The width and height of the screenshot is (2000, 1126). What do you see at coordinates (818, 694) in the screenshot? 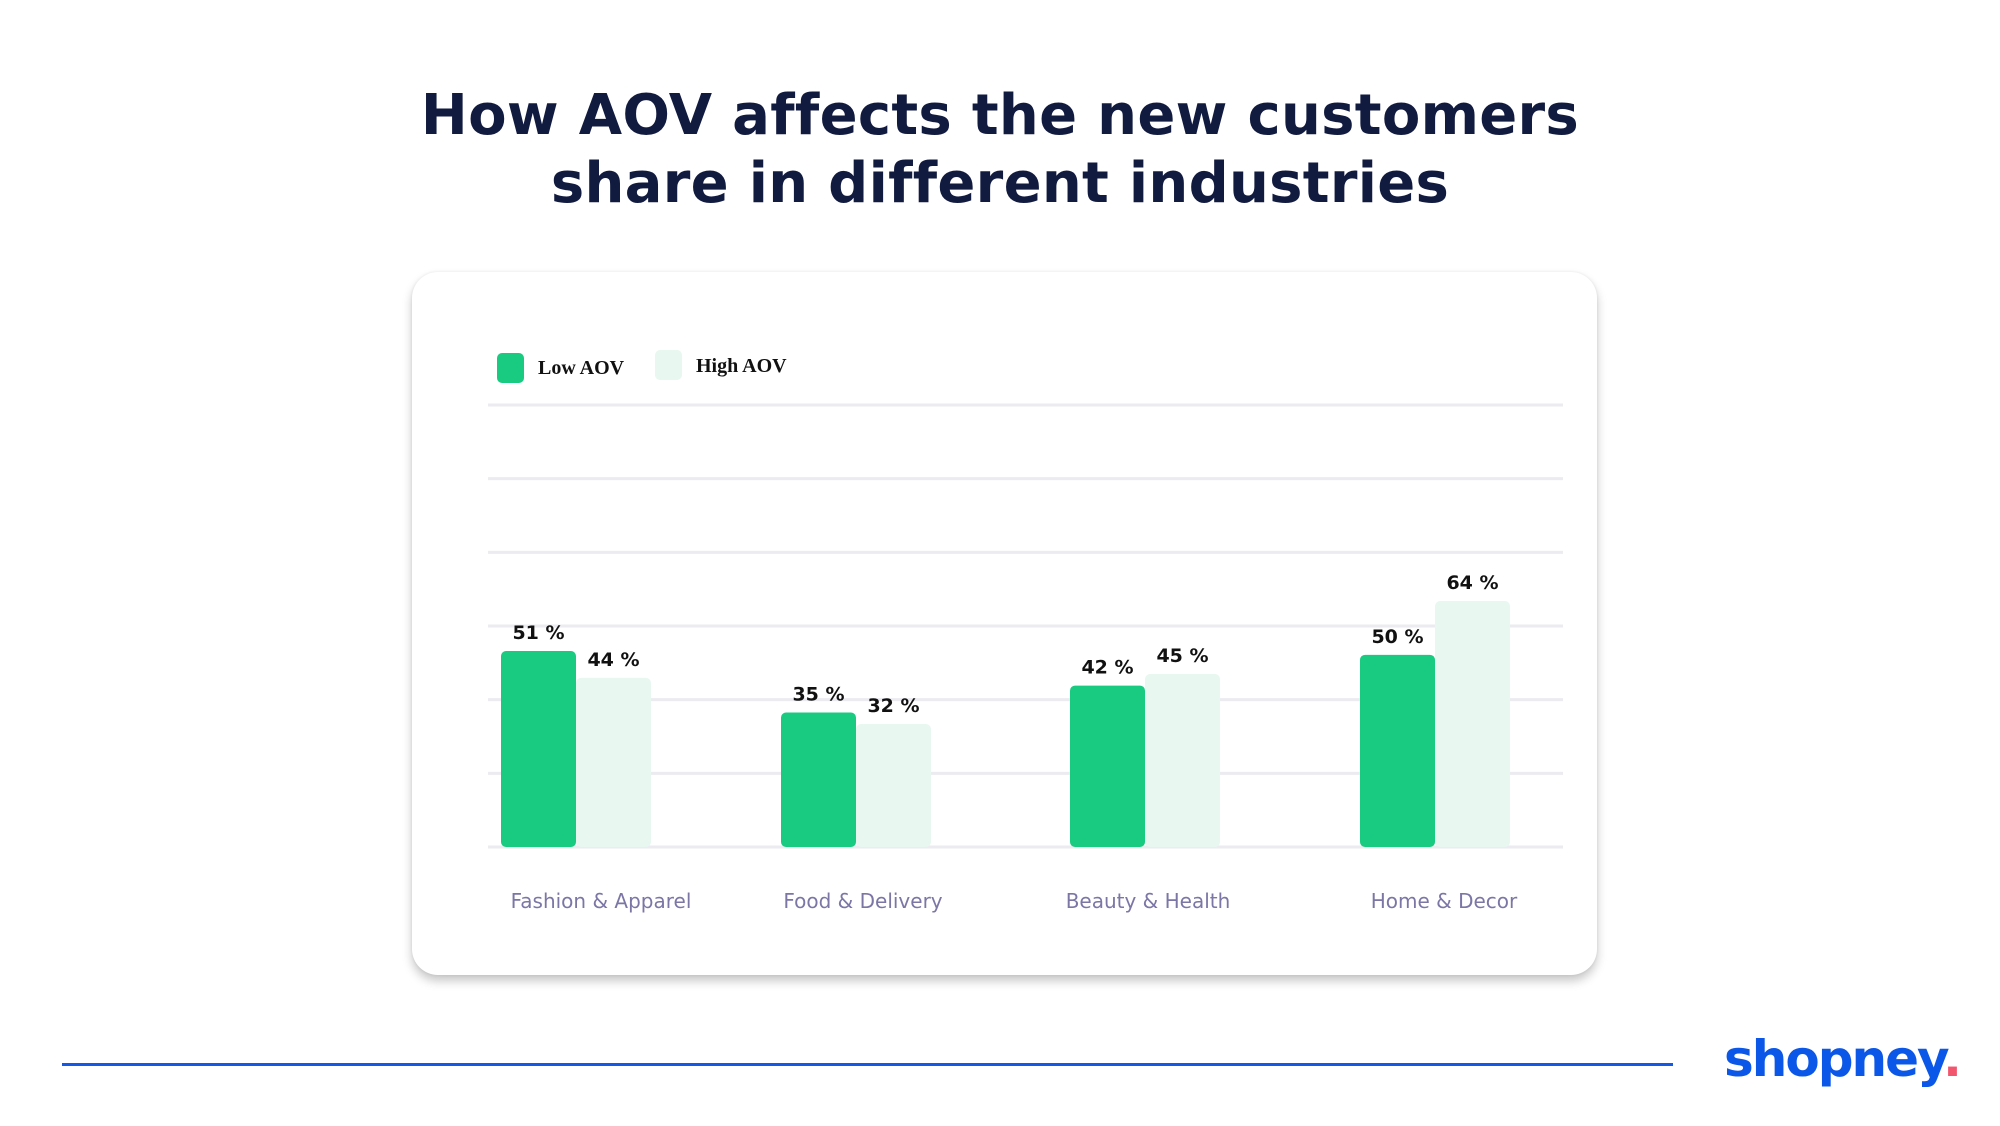
I see `data-label: 35 %` at bounding box center [818, 694].